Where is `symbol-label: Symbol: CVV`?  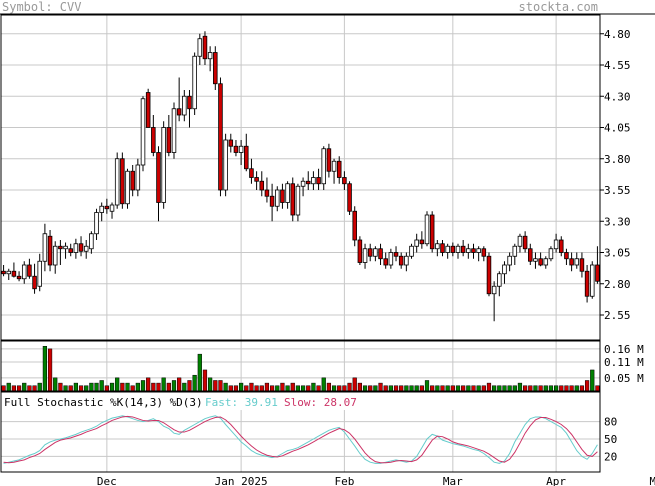 symbol-label: Symbol: CVV is located at coordinates (42, 7).